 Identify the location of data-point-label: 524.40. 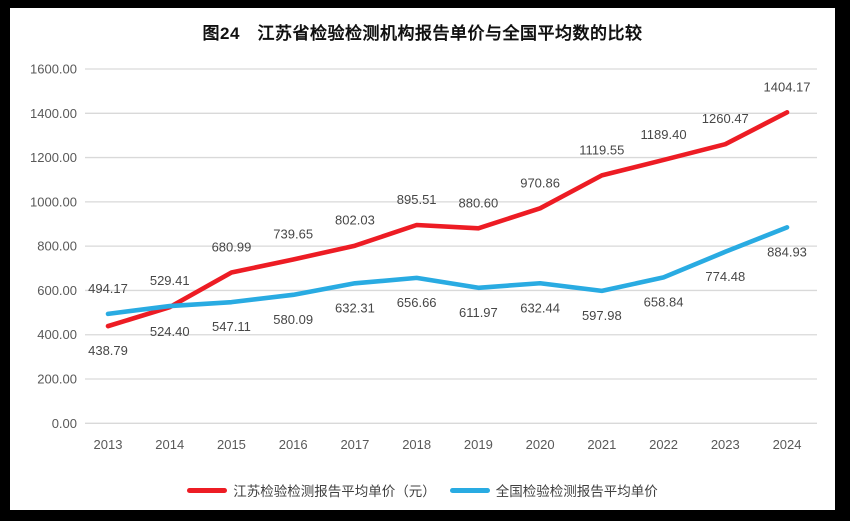
(170, 331).